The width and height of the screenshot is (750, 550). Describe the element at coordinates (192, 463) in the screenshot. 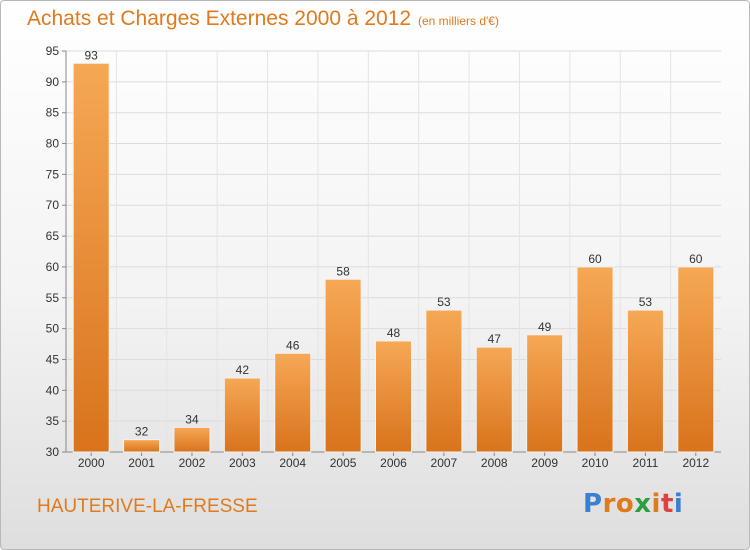

I see `x-tick-label: 2002` at that location.